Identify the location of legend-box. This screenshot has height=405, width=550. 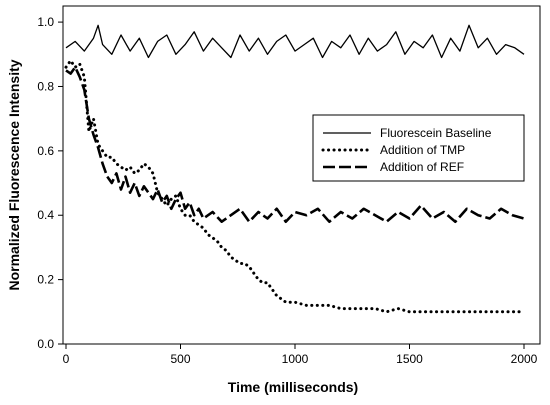
(418, 148).